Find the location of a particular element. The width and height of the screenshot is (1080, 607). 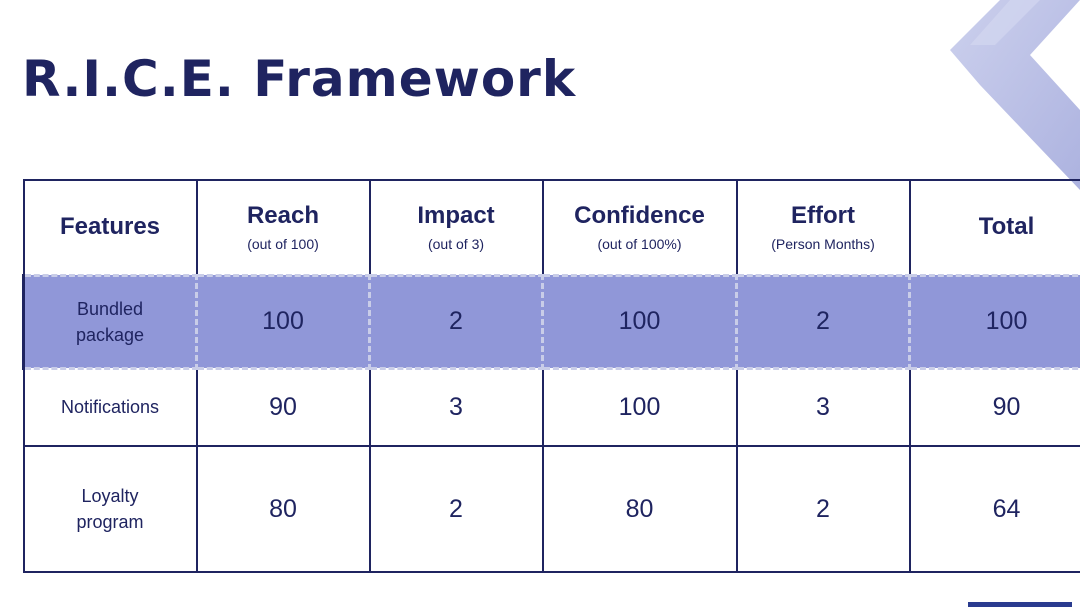

feature-cell: Bundled package is located at coordinates (110, 321).